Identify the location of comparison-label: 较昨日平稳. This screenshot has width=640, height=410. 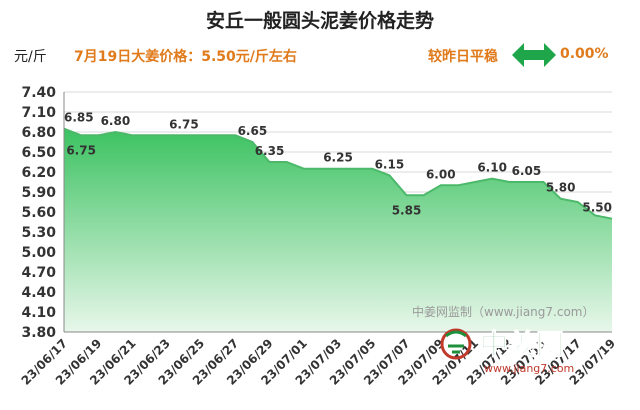
(463, 57).